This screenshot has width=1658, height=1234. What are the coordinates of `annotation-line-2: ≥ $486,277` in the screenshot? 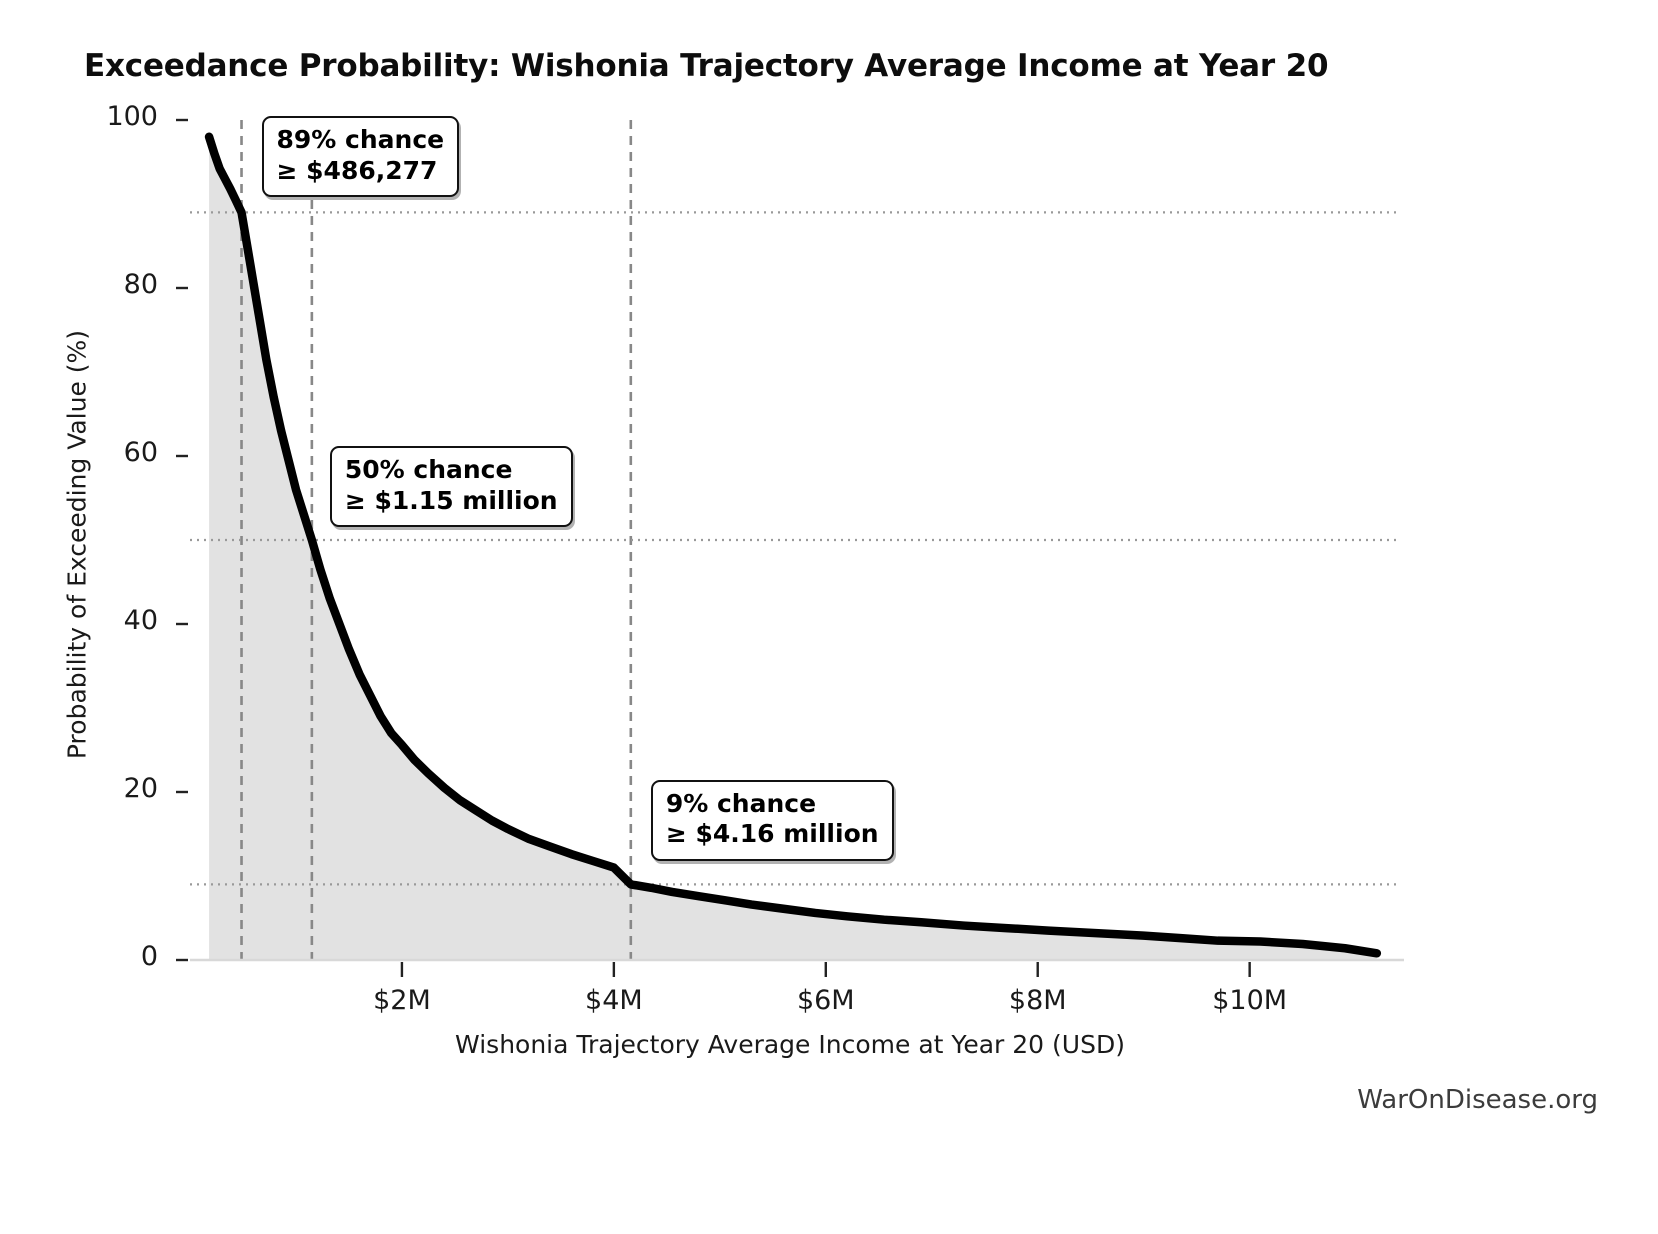 It's located at (357, 170).